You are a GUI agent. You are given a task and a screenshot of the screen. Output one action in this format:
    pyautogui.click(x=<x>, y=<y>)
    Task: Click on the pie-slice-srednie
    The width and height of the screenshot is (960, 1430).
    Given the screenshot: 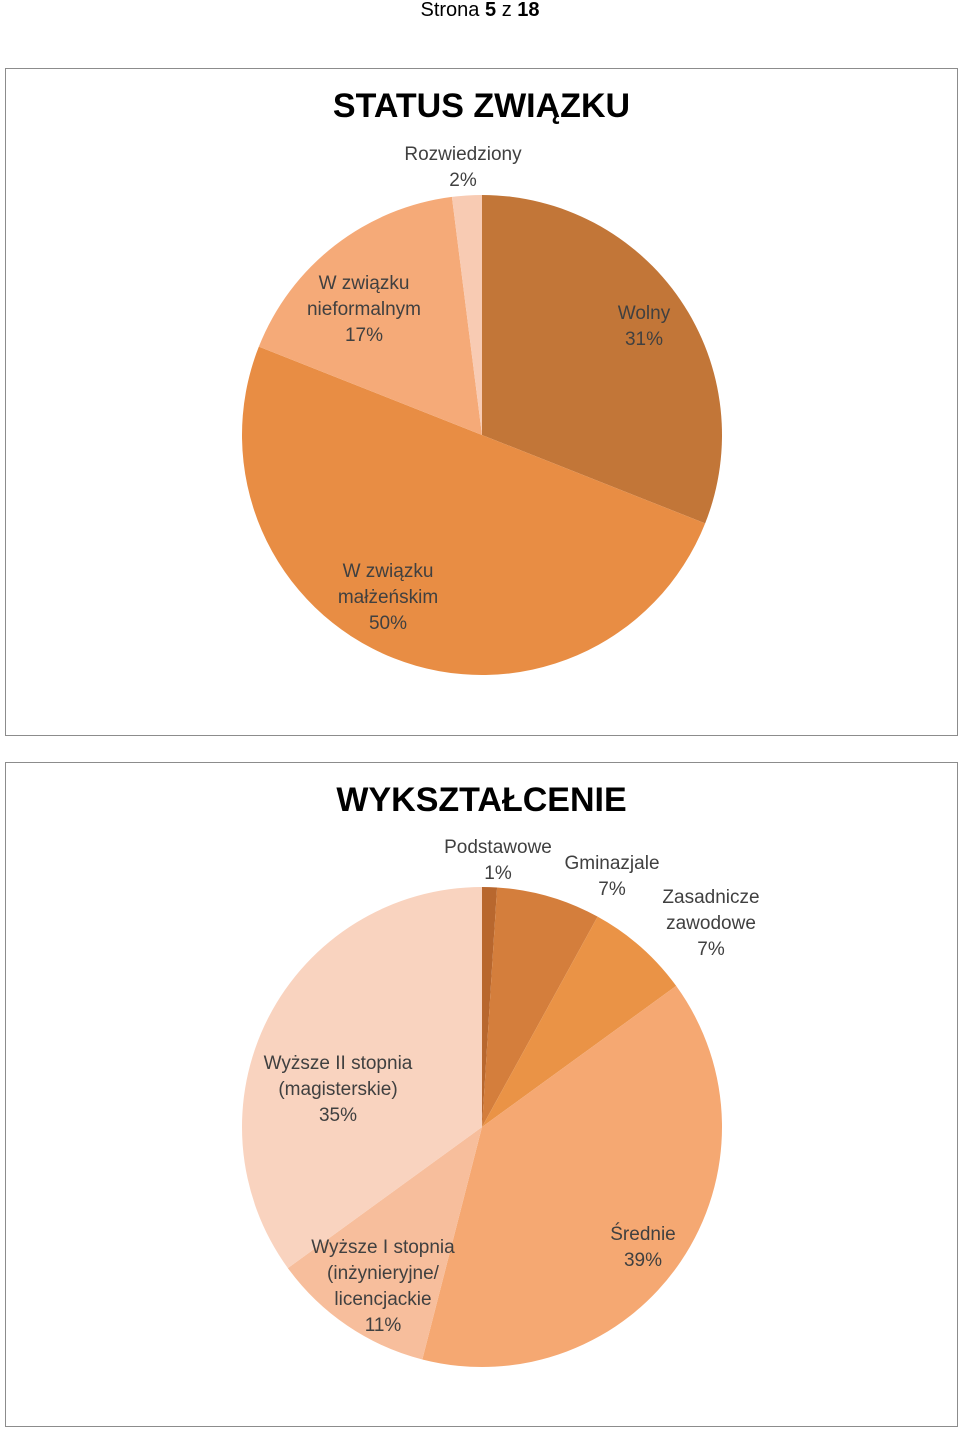 What is the action you would take?
    pyautogui.click(x=572, y=1176)
    